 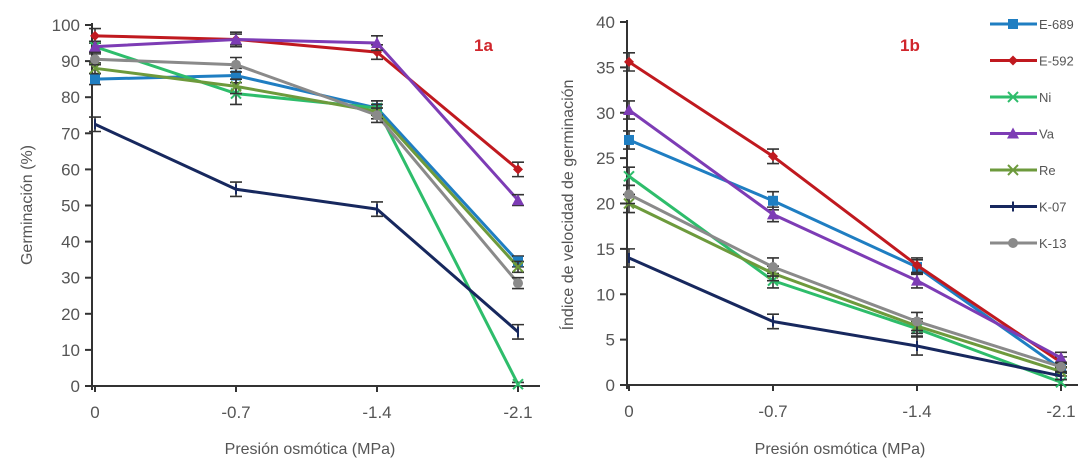 I want to click on y-tick-label-1a: 80, so click(x=70, y=97).